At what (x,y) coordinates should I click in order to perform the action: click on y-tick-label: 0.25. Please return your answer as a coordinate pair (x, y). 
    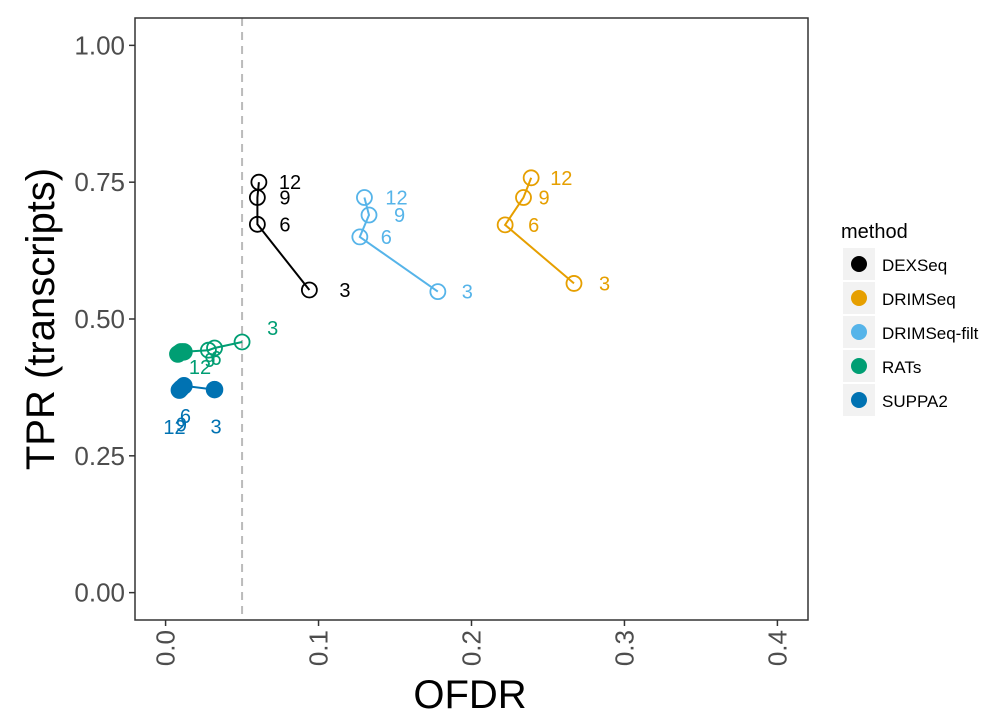
    Looking at the image, I should click on (99, 456).